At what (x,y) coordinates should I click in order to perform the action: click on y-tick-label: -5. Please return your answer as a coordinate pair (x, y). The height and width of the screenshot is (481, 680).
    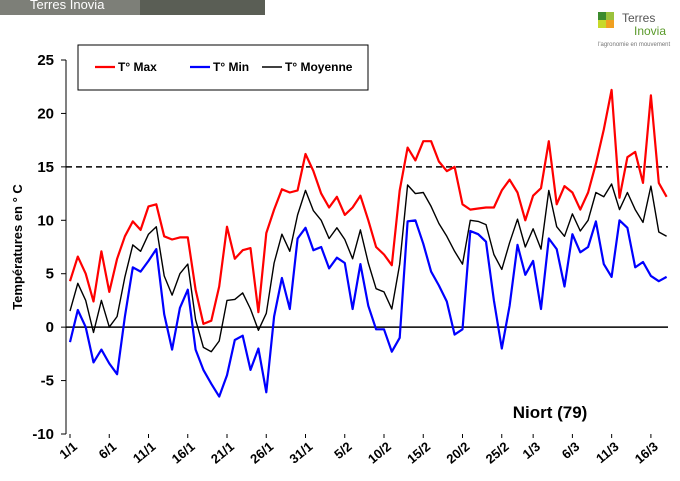
    Looking at the image, I should click on (47, 381).